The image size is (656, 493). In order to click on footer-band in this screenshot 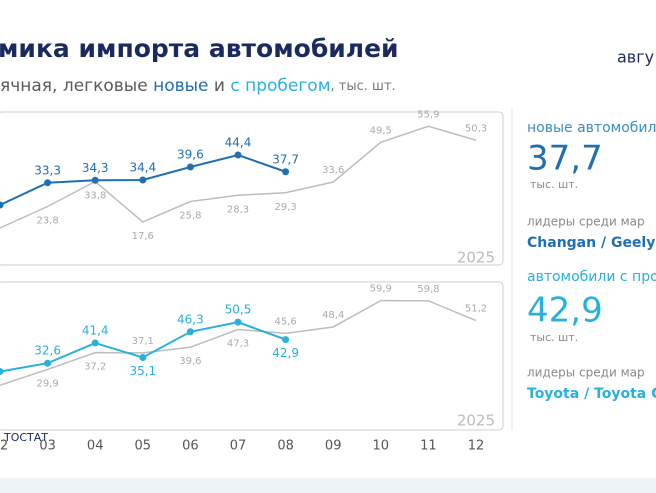, I will do `click(328, 485)`.